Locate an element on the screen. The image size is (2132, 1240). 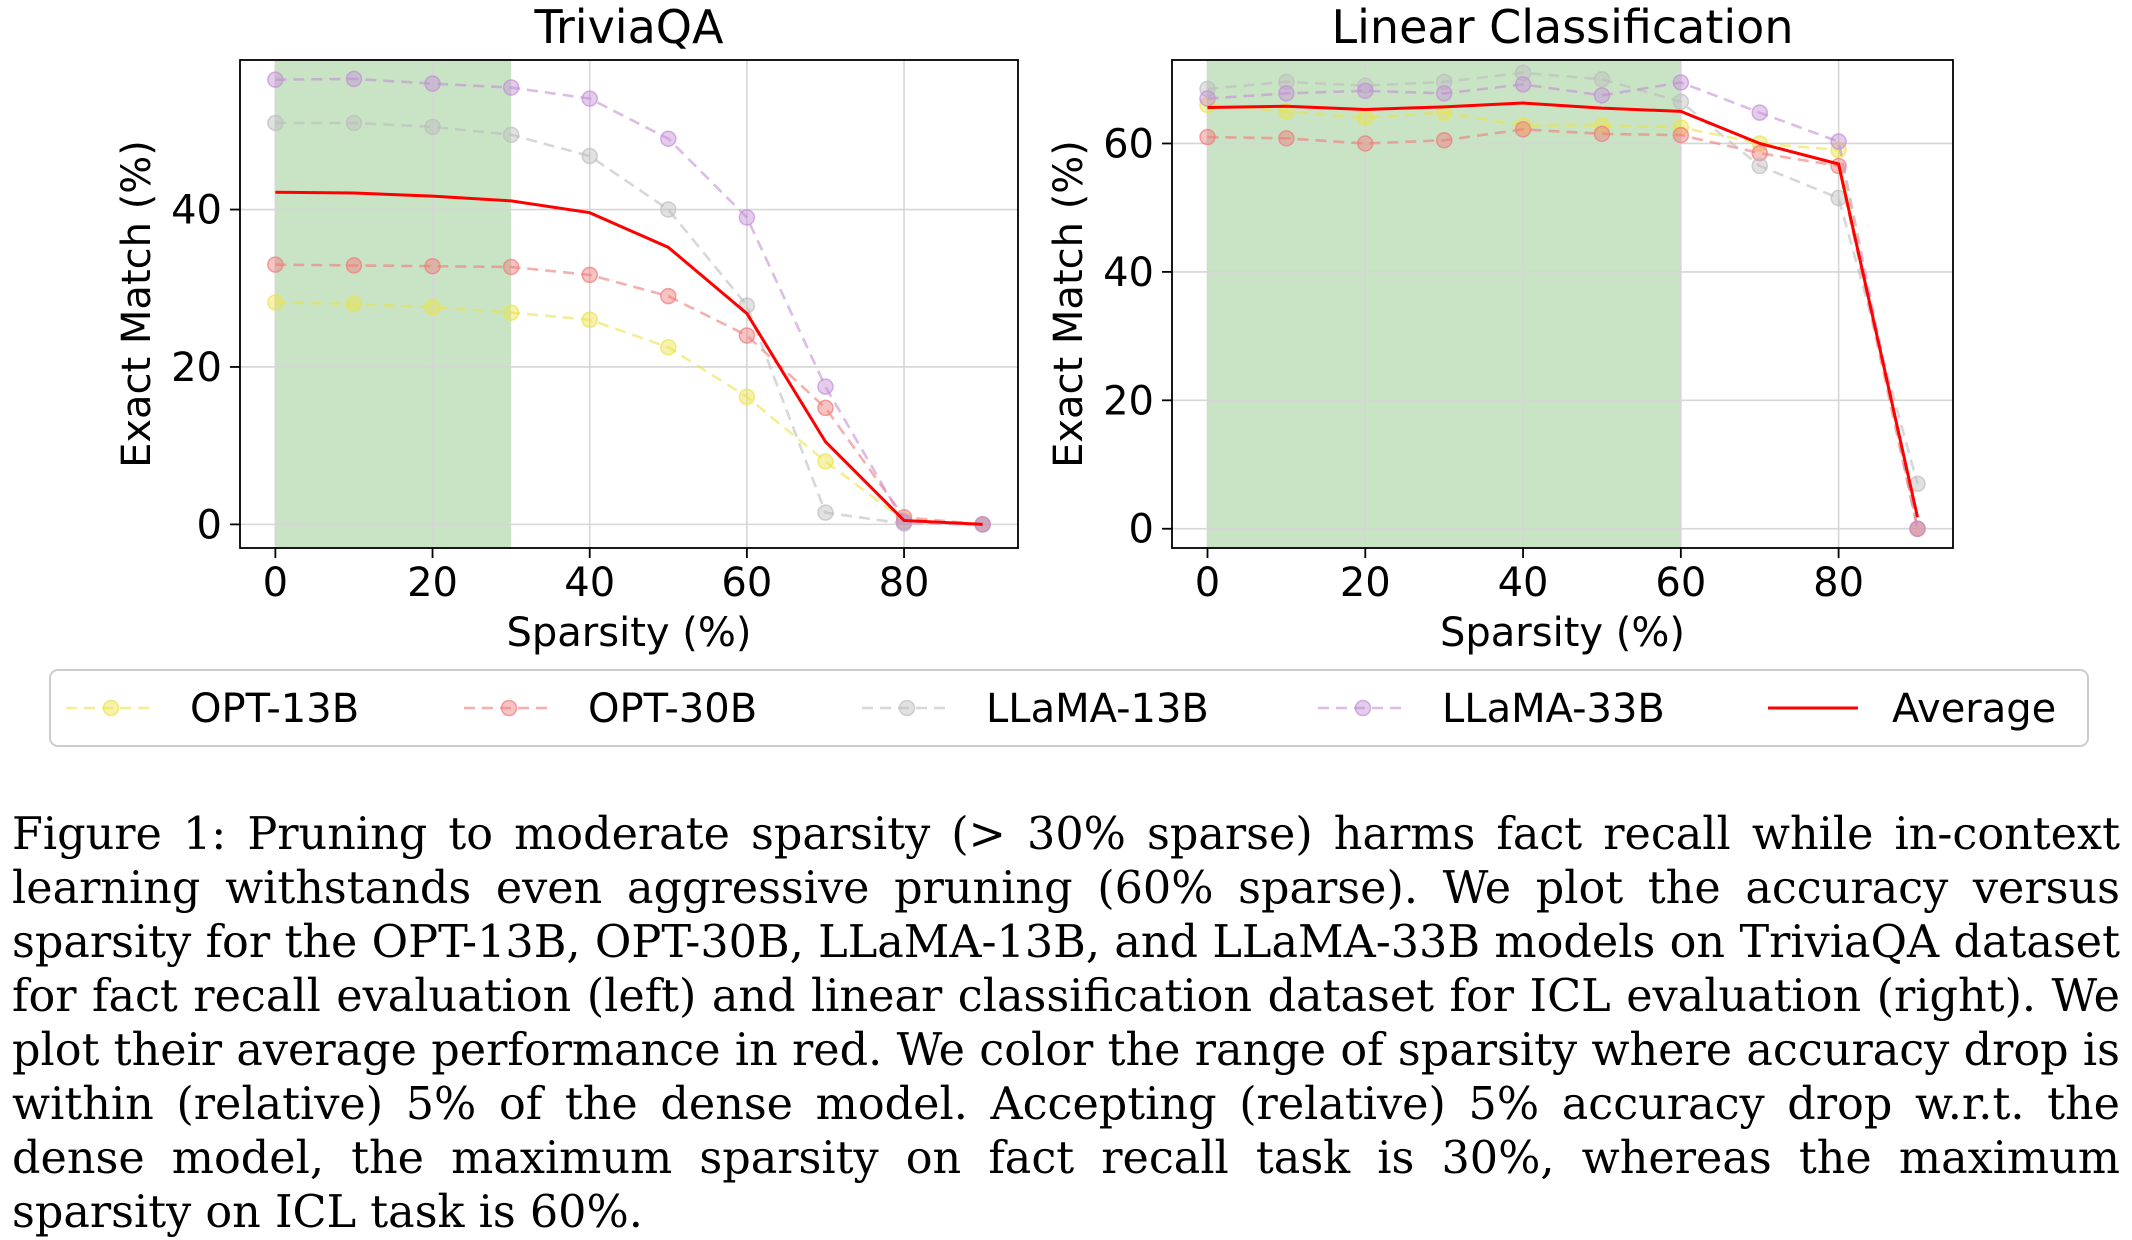
legend: OPT-13B OPT-30B LLaMA-13B LLaMA-33B Average is located at coordinates (1069, 708).